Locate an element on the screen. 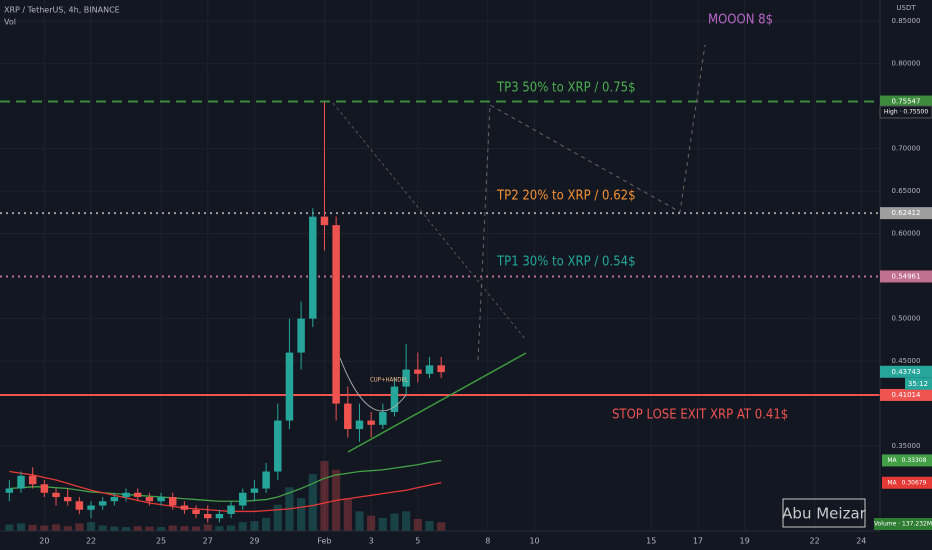  high-label: High · 0.75500 is located at coordinates (906, 111).